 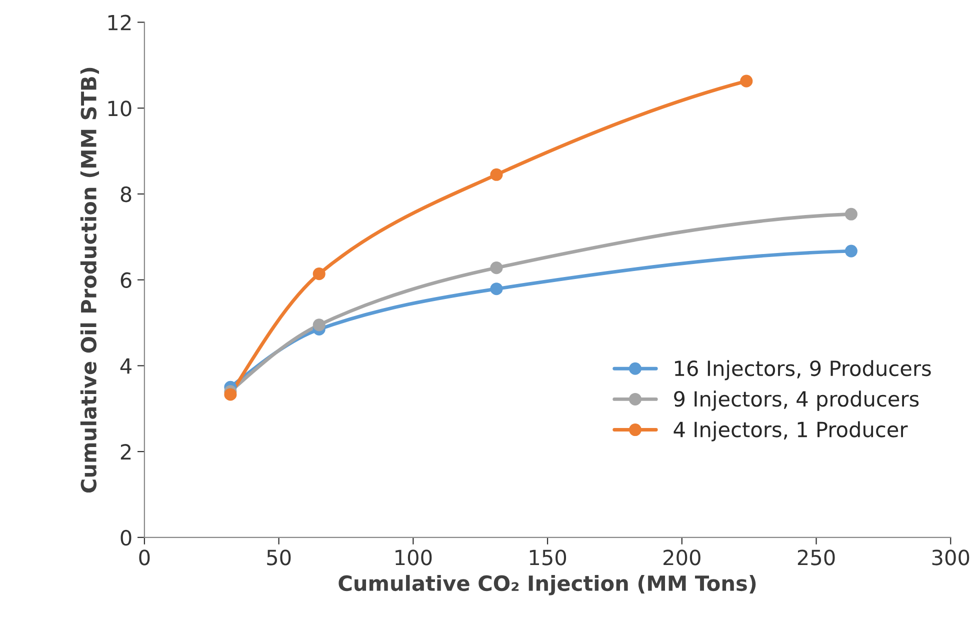 What do you see at coordinates (548, 558) in the screenshot?
I see `x-tick-label: 150` at bounding box center [548, 558].